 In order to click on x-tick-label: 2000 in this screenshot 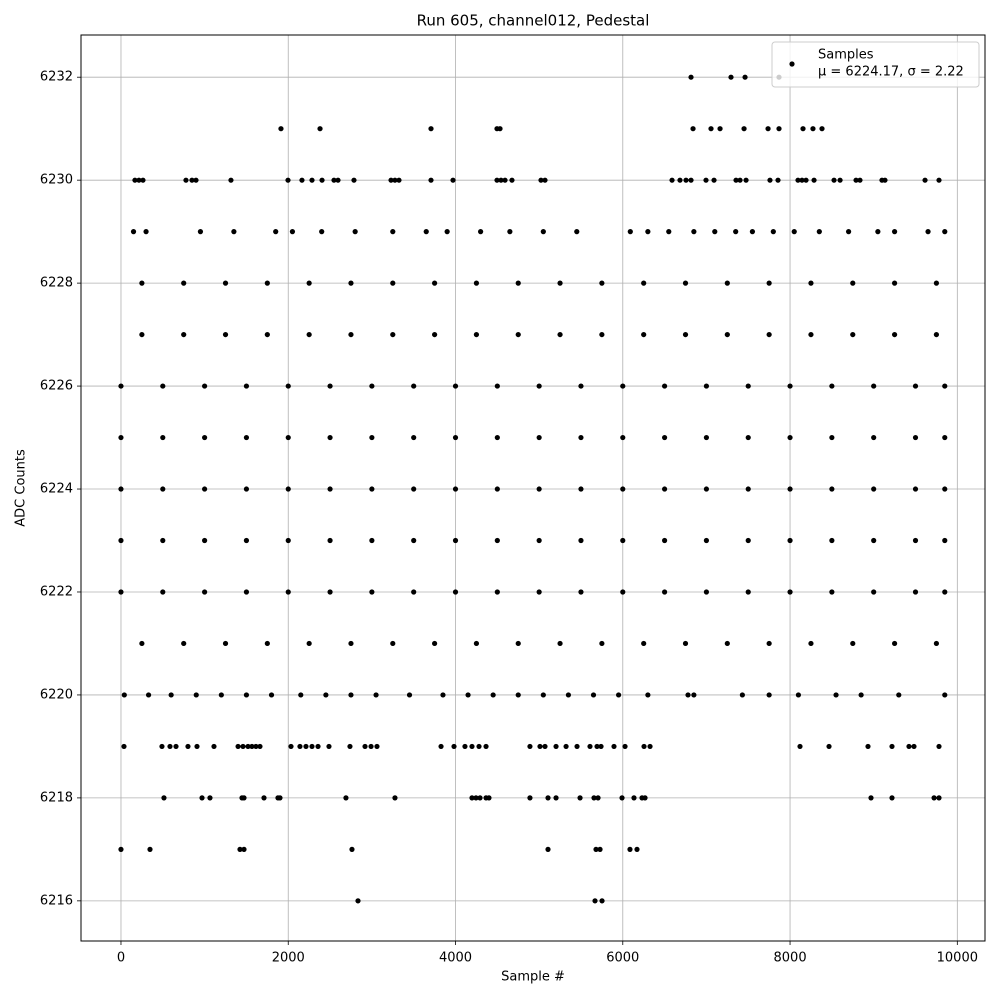, I will do `click(288, 958)`.